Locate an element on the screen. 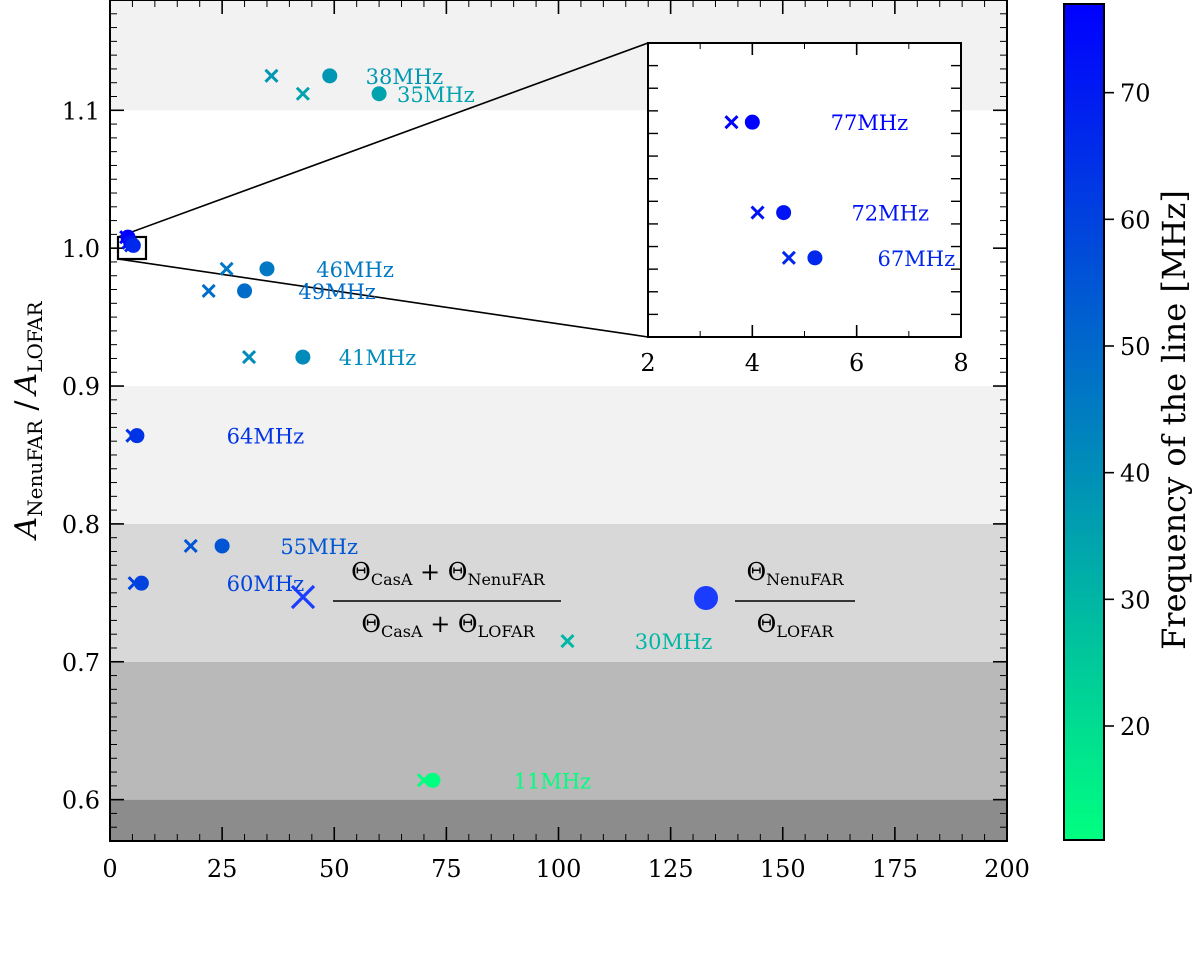 The height and width of the screenshot is (971, 1200). inset-dot-marker-72mhz is located at coordinates (784, 213).